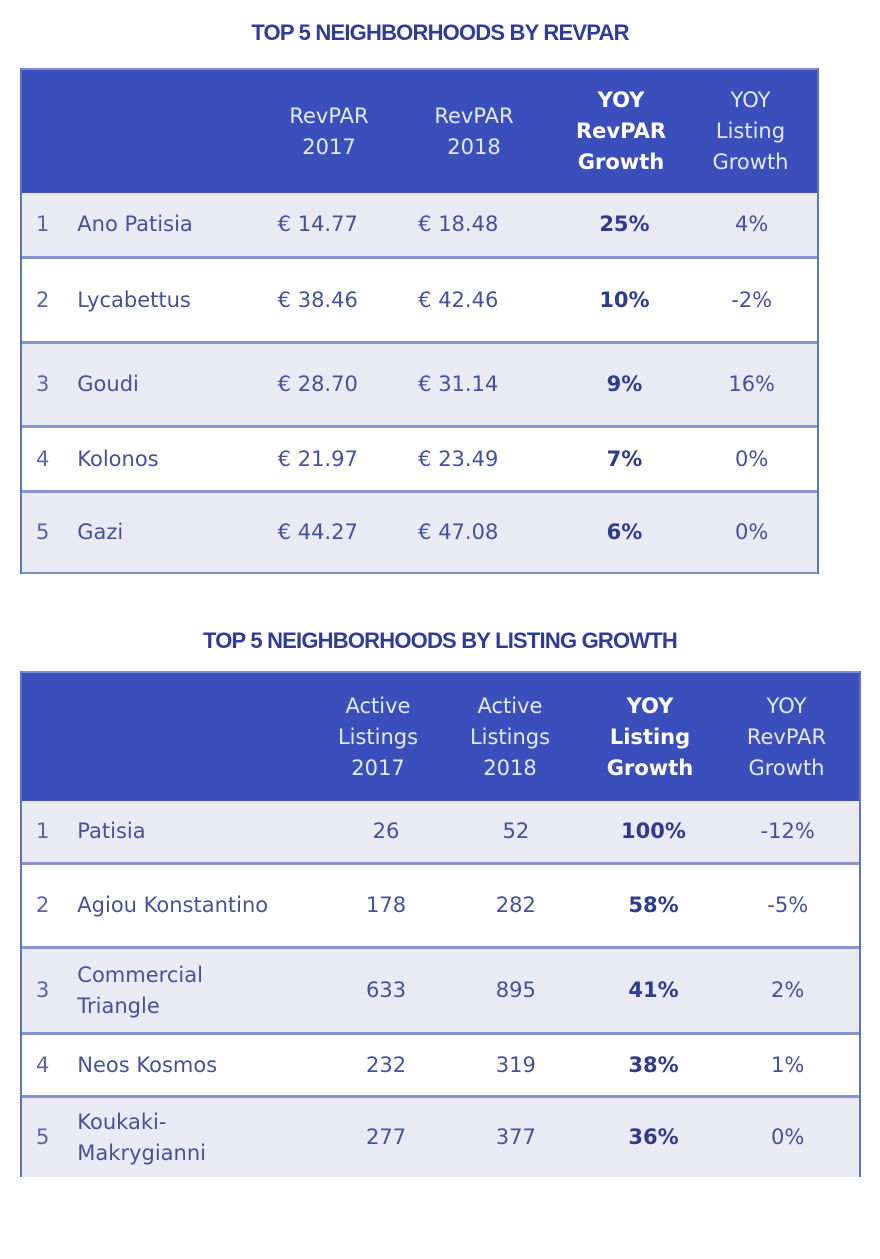  Describe the element at coordinates (386, 990) in the screenshot. I see `listings-2017-cell: 633` at that location.